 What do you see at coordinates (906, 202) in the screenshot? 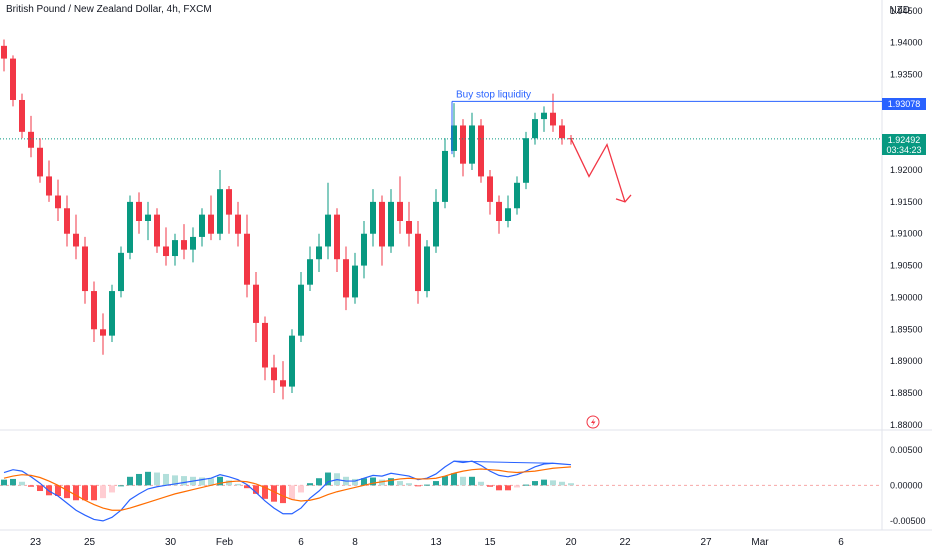
I see `price-tick-label: 1.91500` at bounding box center [906, 202].